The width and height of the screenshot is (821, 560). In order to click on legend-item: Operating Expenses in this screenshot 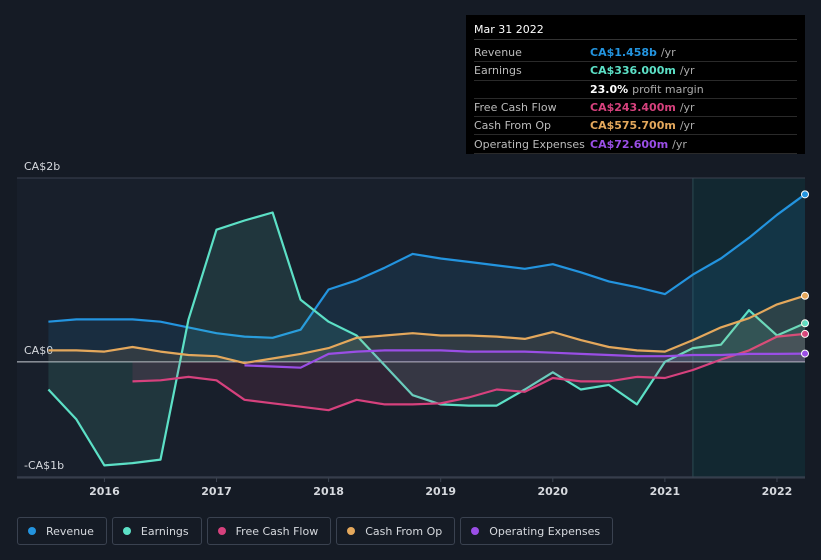, I will do `click(537, 531)`.